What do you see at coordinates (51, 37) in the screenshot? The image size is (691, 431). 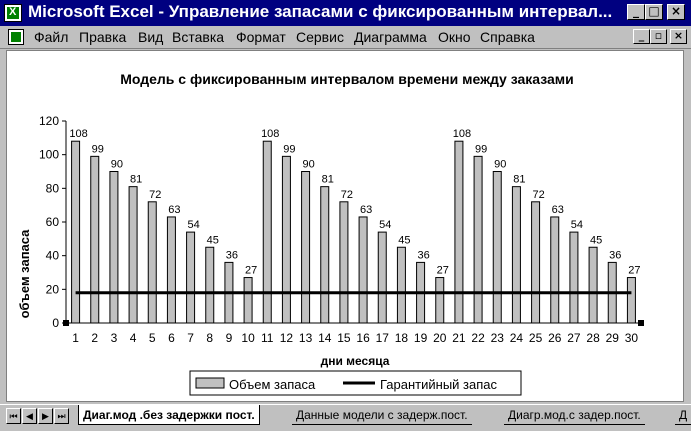 I see `menu-file: Файл` at bounding box center [51, 37].